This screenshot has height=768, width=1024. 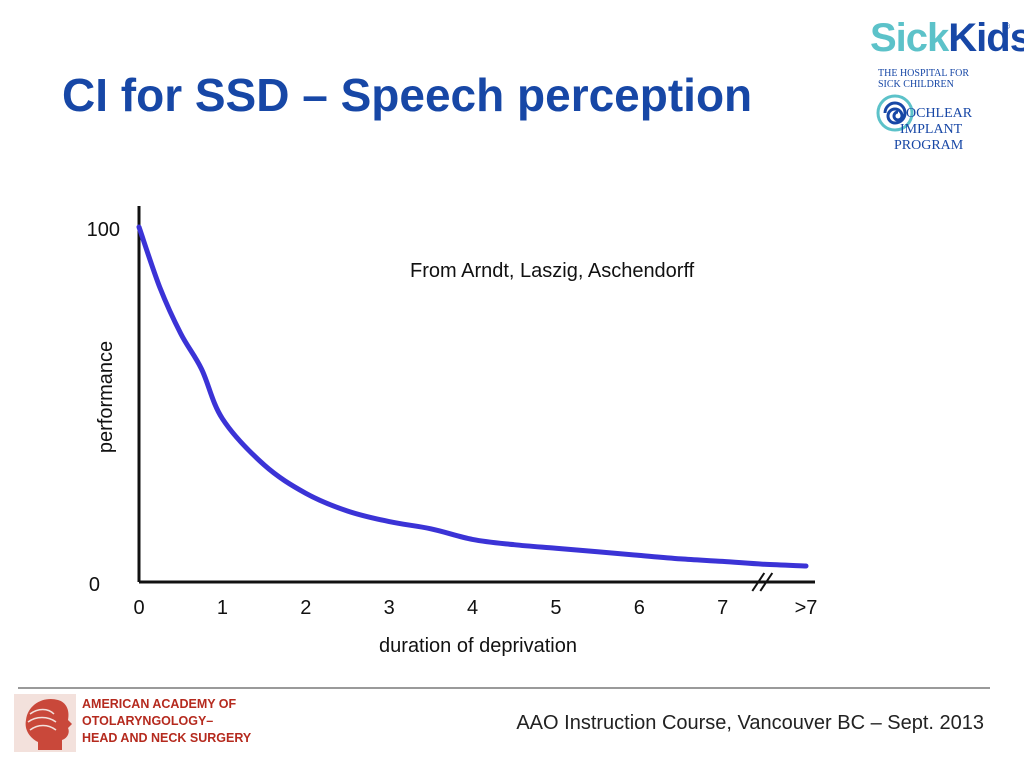 What do you see at coordinates (722, 608) in the screenshot?
I see `x-tick-label: 7` at bounding box center [722, 608].